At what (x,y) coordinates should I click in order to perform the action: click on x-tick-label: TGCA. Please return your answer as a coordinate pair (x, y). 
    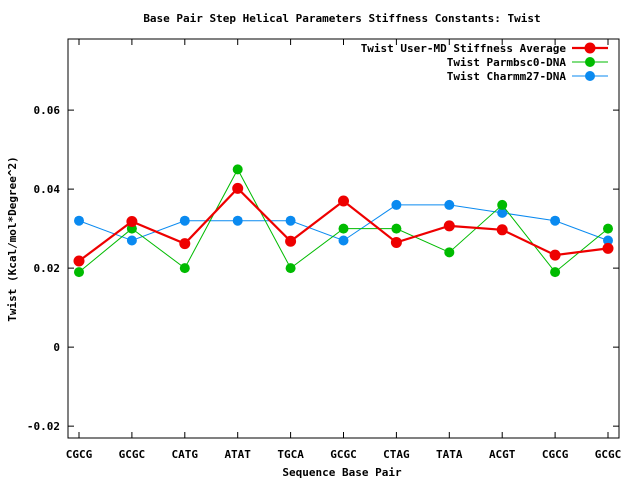
    Looking at the image, I should click on (290, 454).